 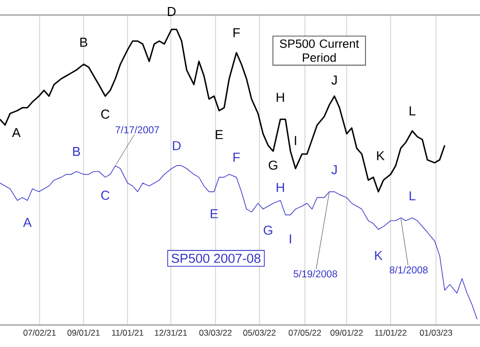 I want to click on x-tick-label: 11/01/21, so click(x=128, y=333).